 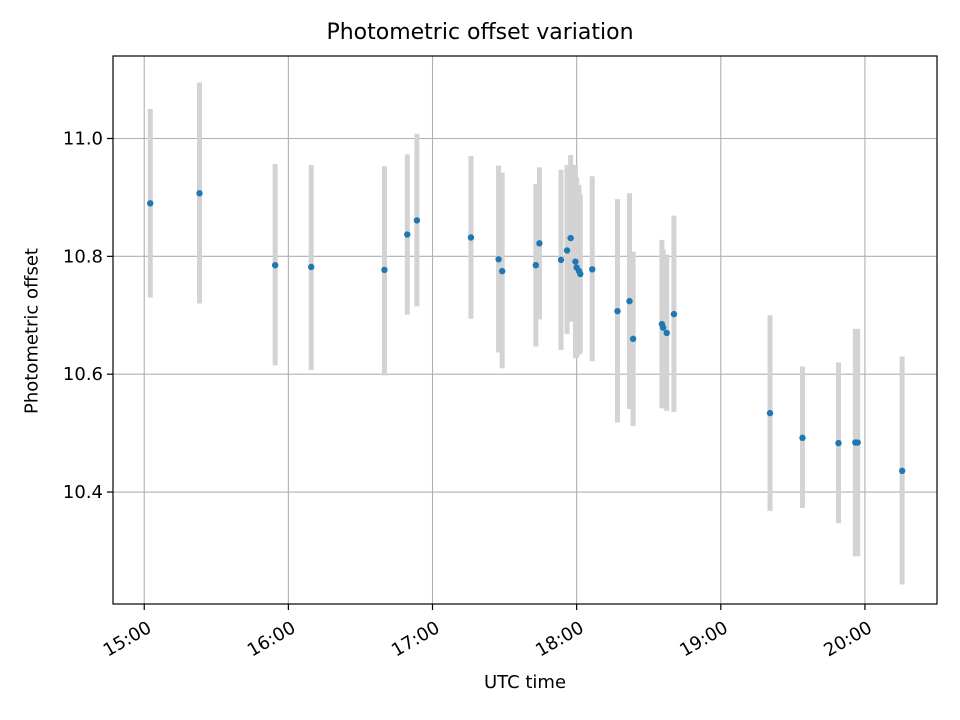 I want to click on x-axis-label: UTC time, so click(x=525, y=682).